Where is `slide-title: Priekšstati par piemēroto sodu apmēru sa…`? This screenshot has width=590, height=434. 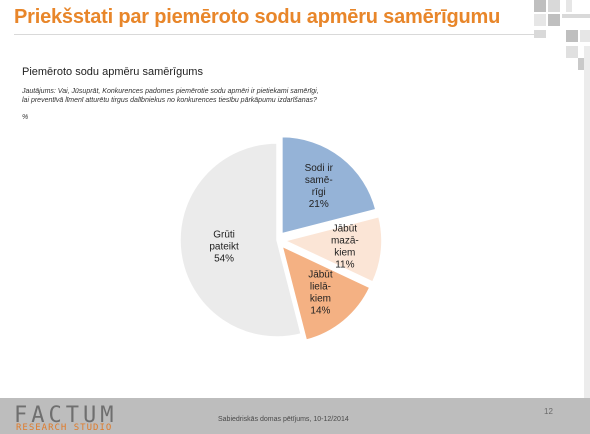
slide-title: Priekšstati par piemēroto sodu apmēru sa… is located at coordinates (257, 17).